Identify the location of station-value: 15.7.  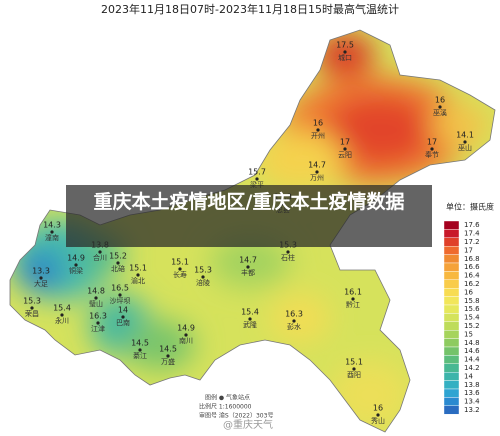
(257, 172).